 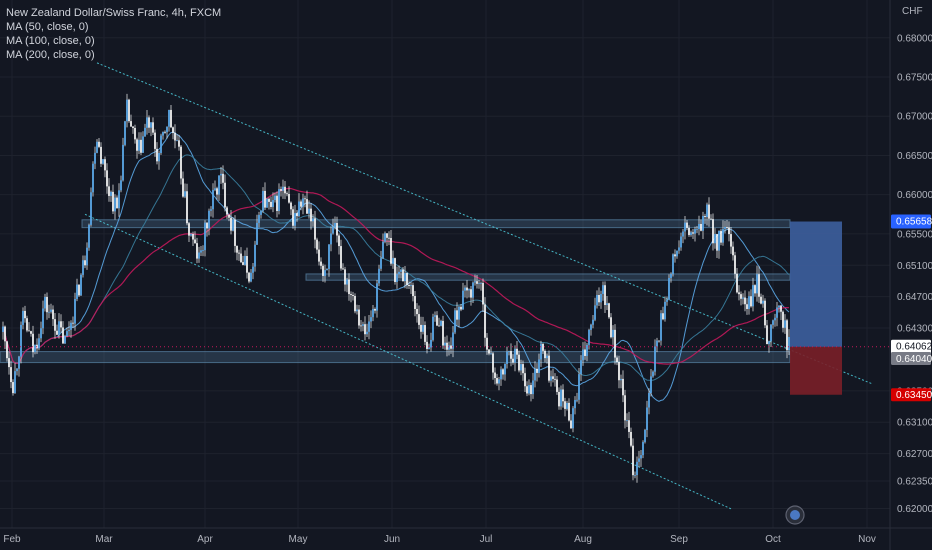 I want to click on scroll-to-realtime-button, so click(x=795, y=515).